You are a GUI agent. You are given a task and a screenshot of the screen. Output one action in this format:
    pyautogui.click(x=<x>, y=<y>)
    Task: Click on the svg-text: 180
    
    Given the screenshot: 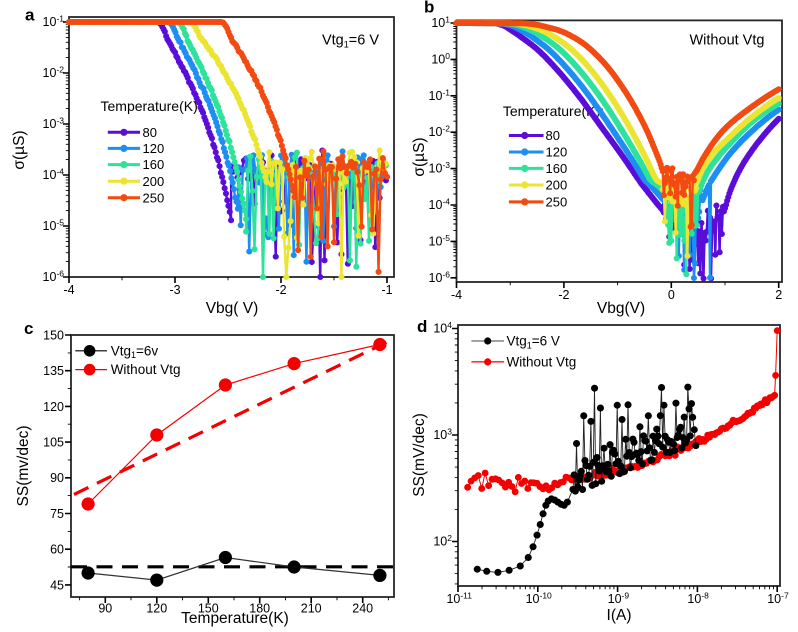 What is the action you would take?
    pyautogui.click(x=259, y=609)
    